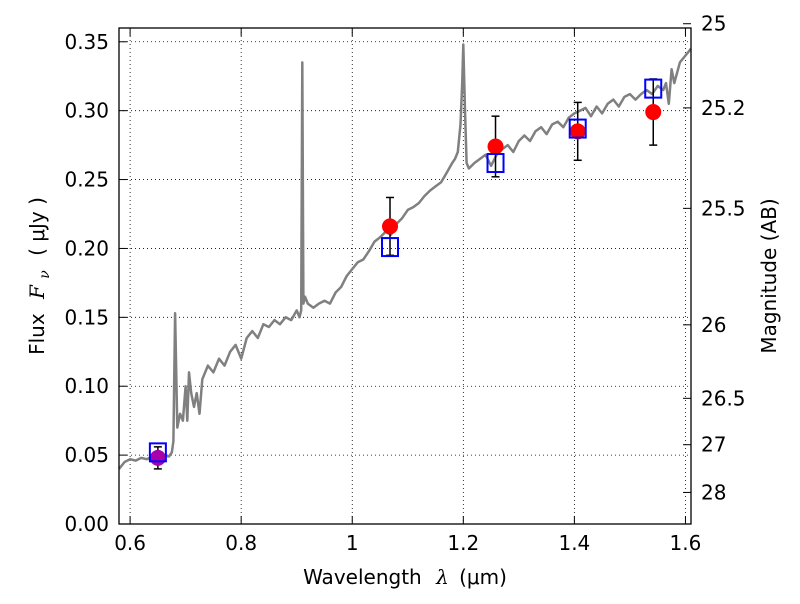 This screenshot has height=604, width=800. Describe the element at coordinates (241, 543) in the screenshot. I see `x-tick-label: 0.8` at that location.